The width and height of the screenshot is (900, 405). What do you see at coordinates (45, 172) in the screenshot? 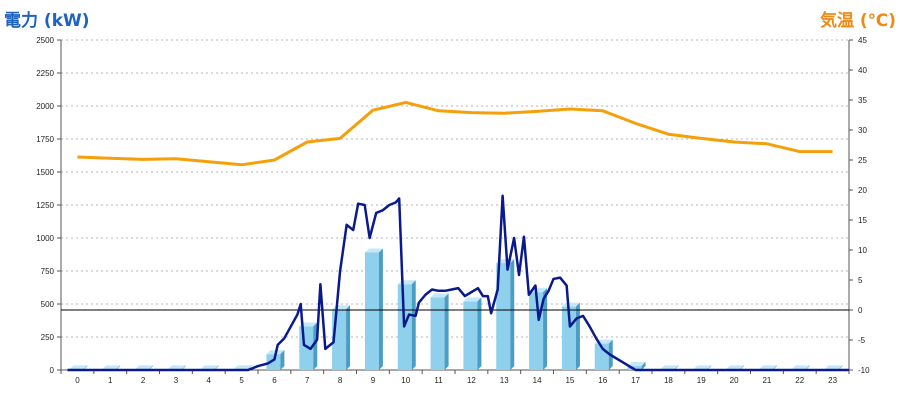
I see `left-tick-label-6: 1500` at bounding box center [45, 172].